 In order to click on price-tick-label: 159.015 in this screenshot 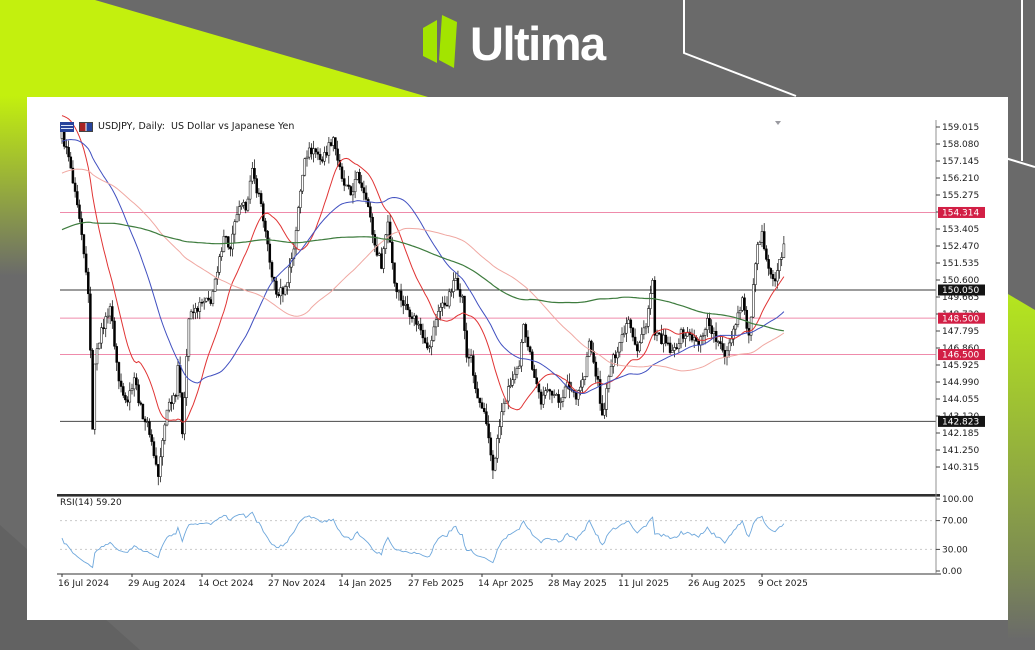, I will do `click(960, 128)`.